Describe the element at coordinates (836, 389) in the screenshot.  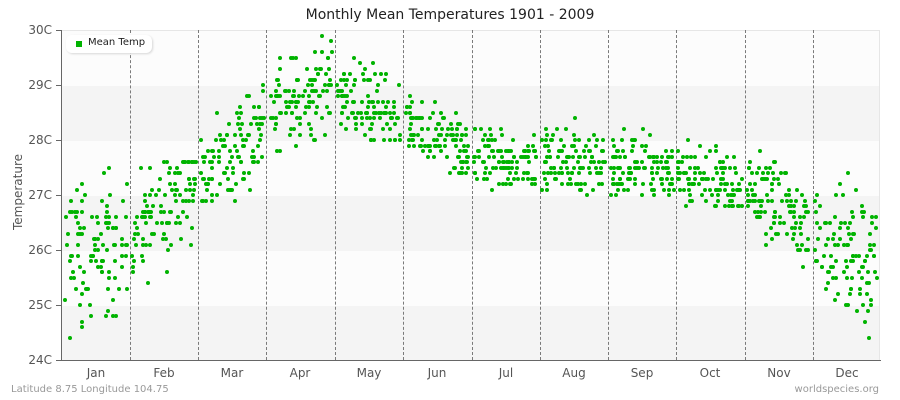
I see `source-link: worldspecies.org` at that location.